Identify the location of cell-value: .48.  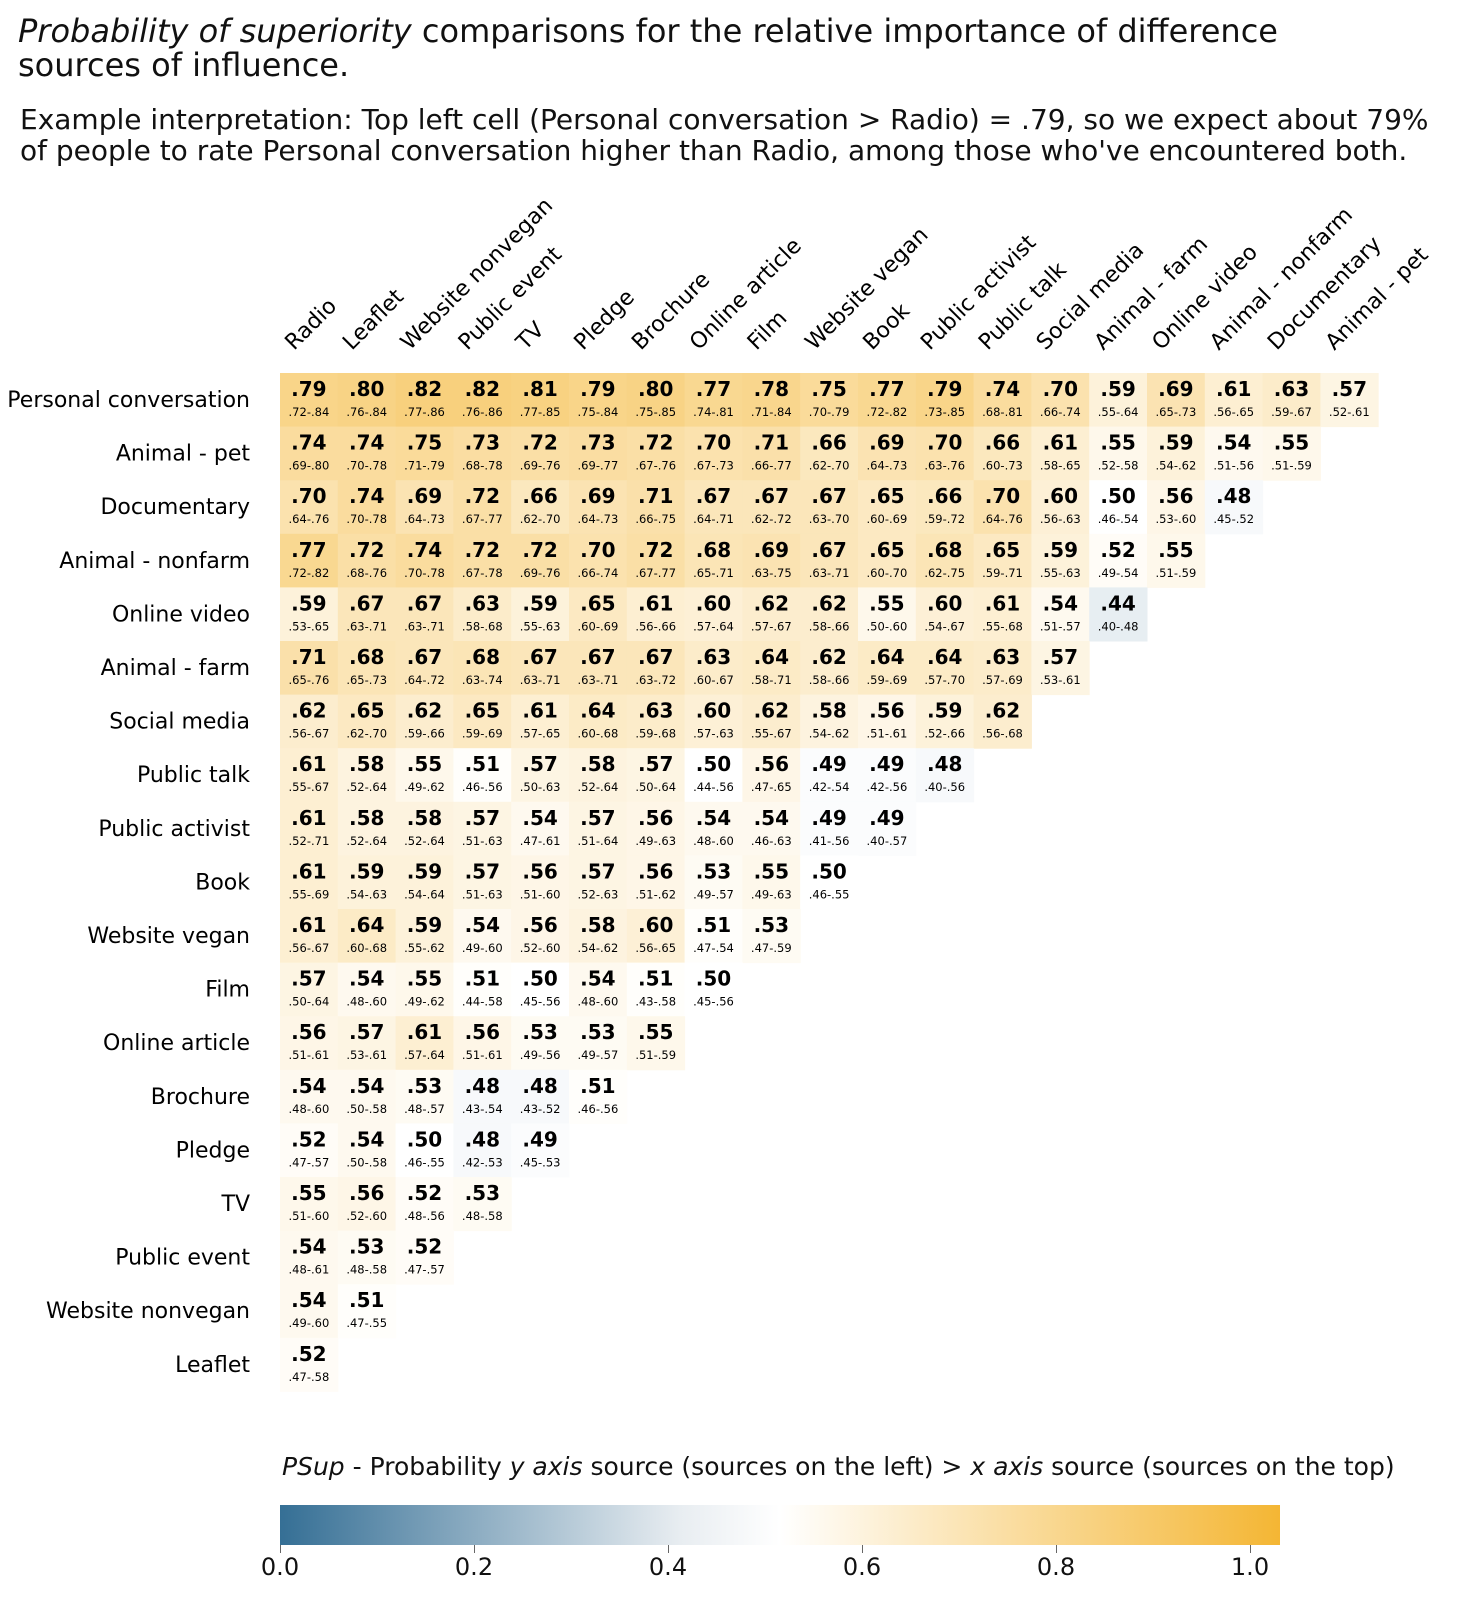
(482, 1139).